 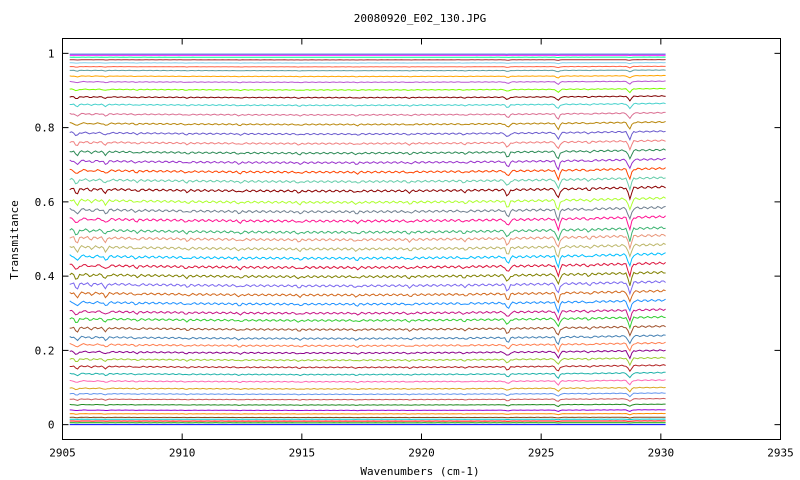 I want to click on y-tick-label: 0.2, so click(x=45, y=350).